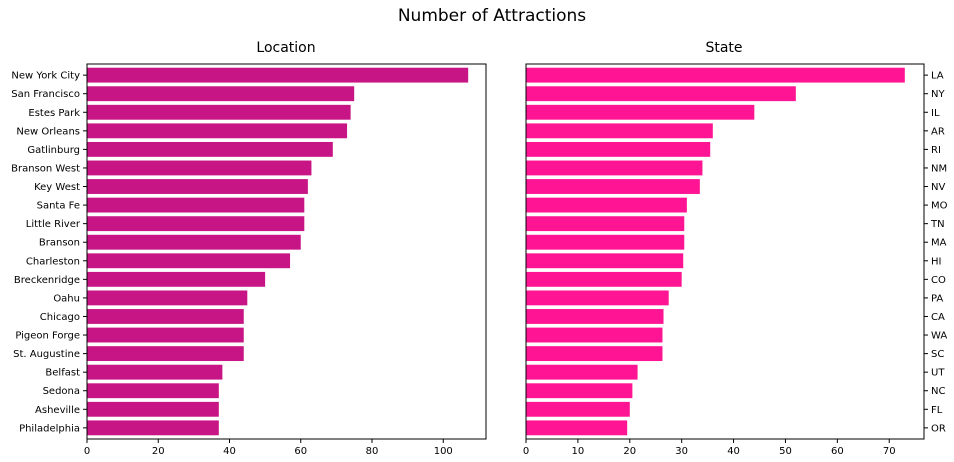 Image resolution: width=954 pixels, height=462 pixels. What do you see at coordinates (45, 76) in the screenshot?
I see `y-tick-label: New York City` at bounding box center [45, 76].